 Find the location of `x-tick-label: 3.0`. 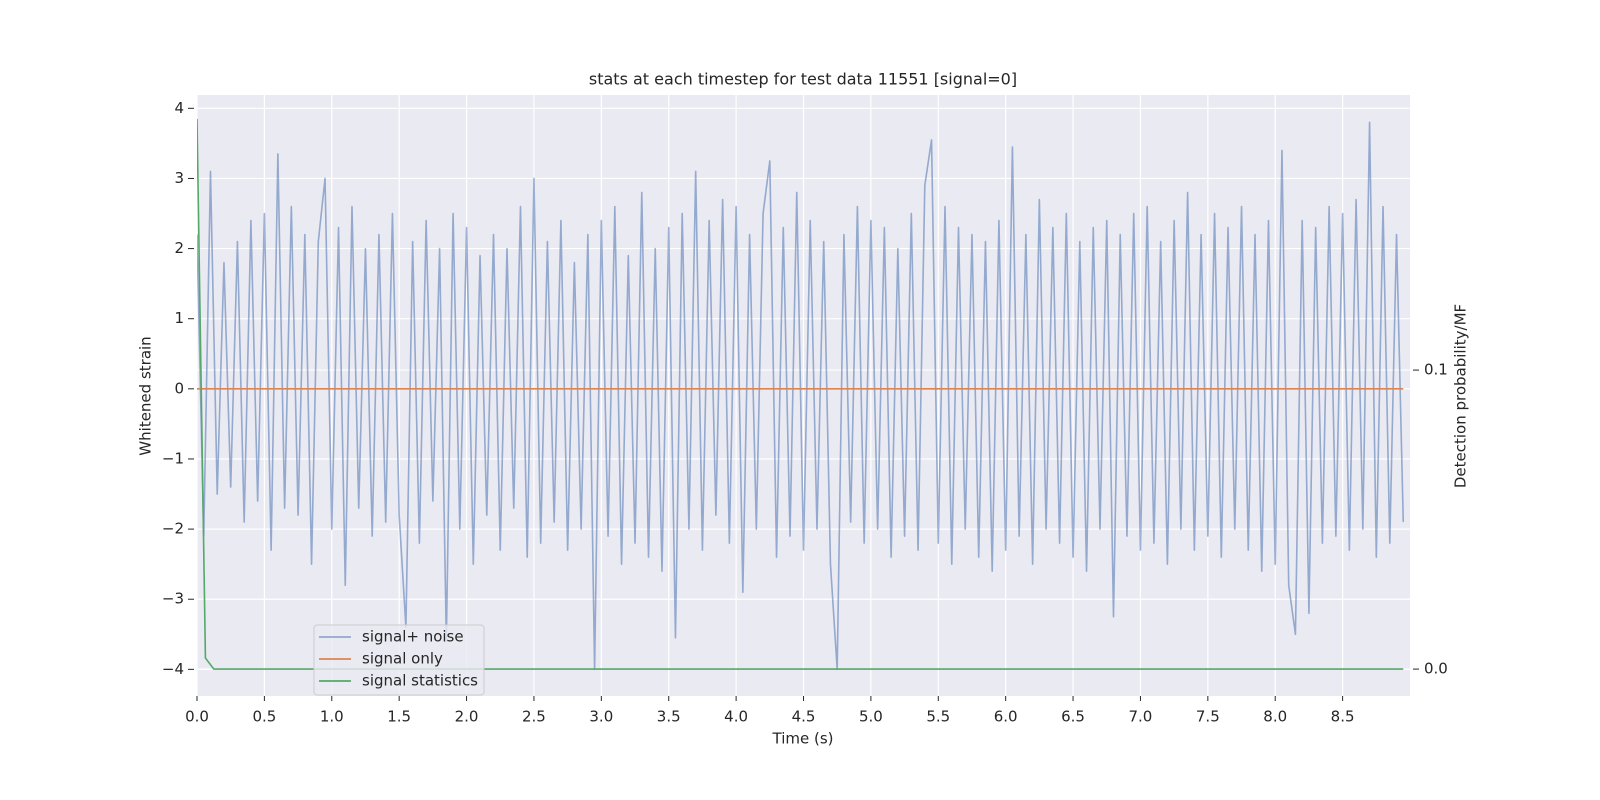

x-tick-label: 3.0 is located at coordinates (601, 717).